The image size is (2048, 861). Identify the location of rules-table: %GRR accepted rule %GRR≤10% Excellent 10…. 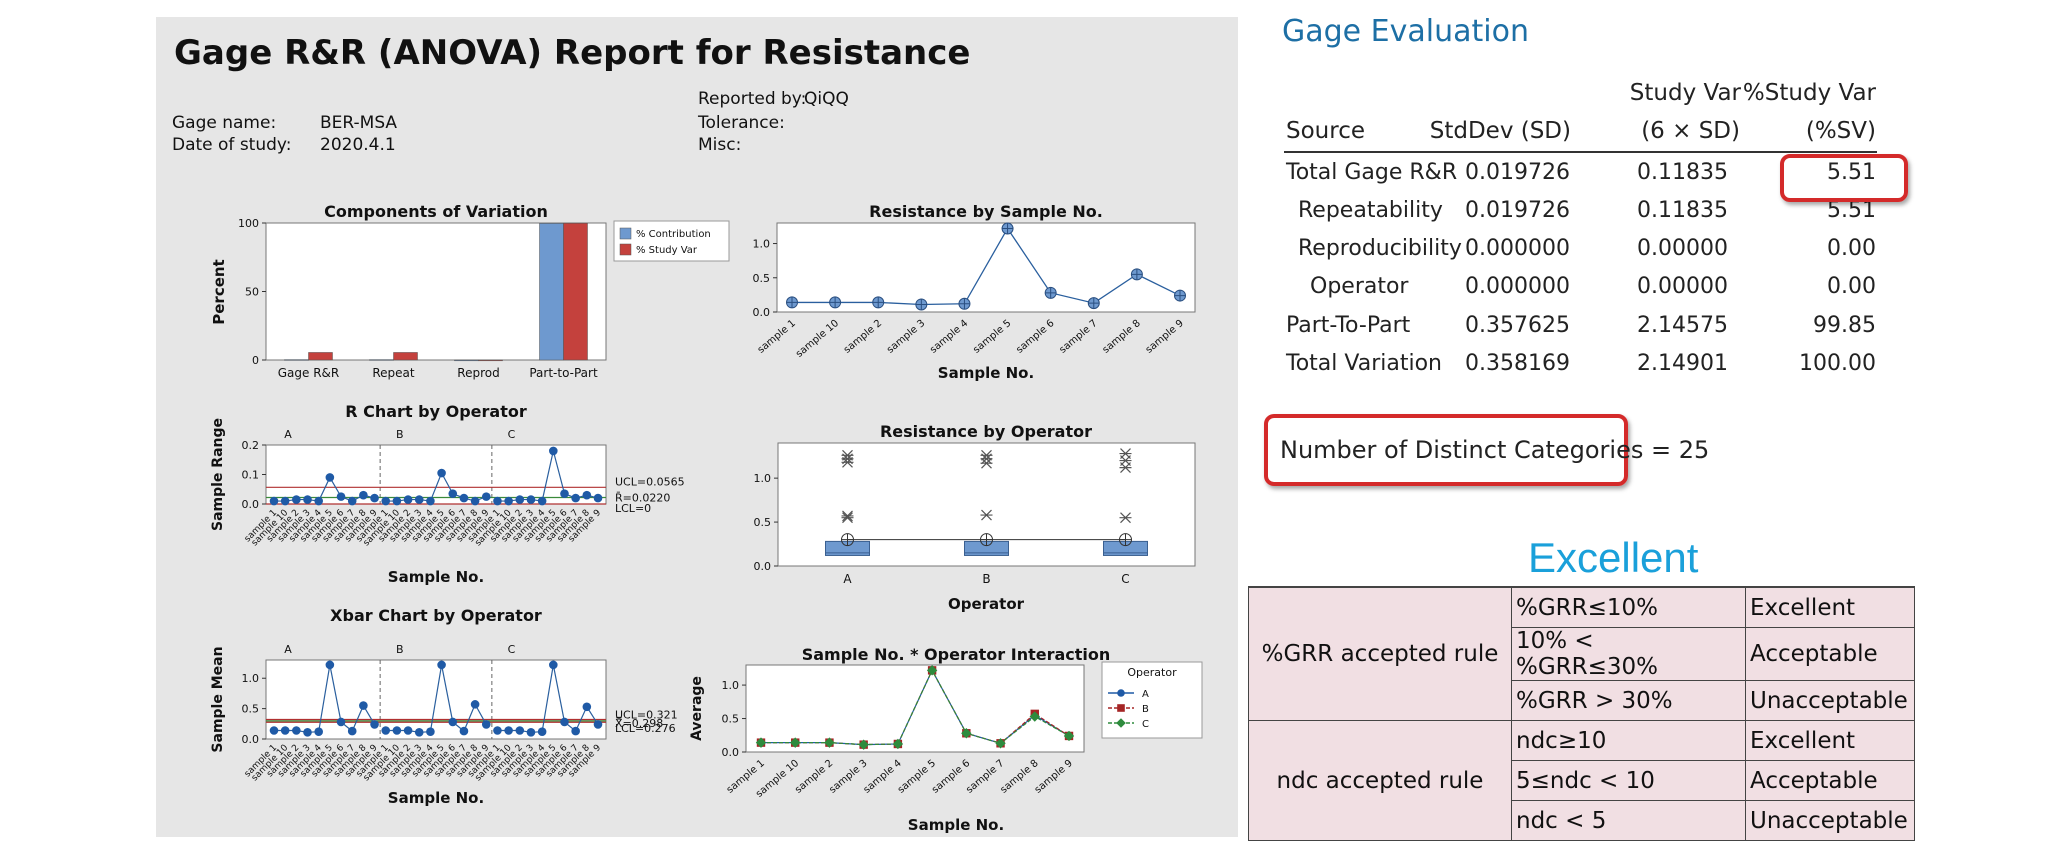
(1581, 713).